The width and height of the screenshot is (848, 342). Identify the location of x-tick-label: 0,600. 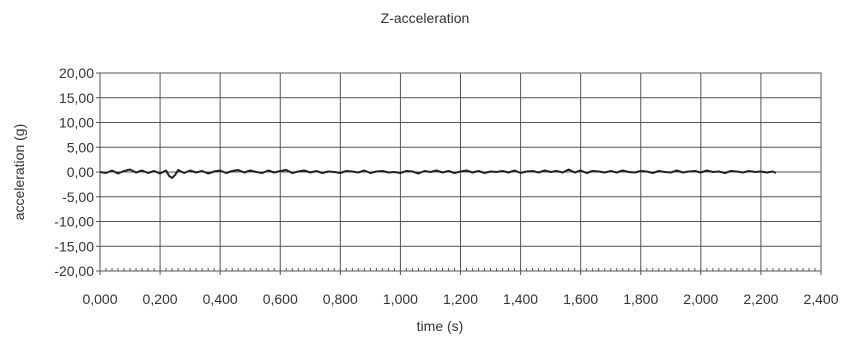
(280, 299).